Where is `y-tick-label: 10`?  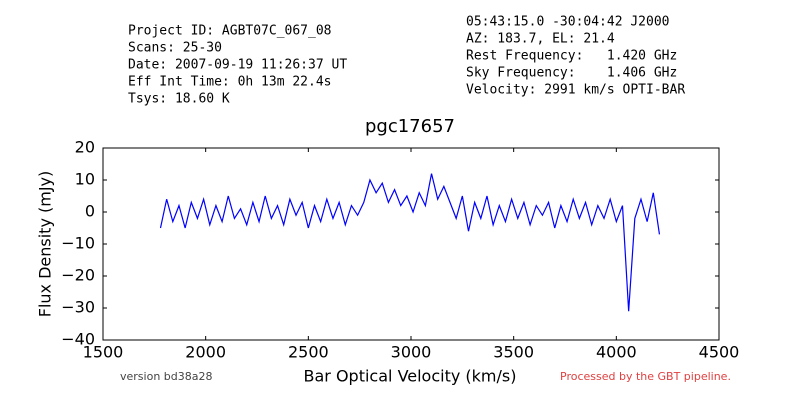
y-tick-label: 10 is located at coordinates (85, 179).